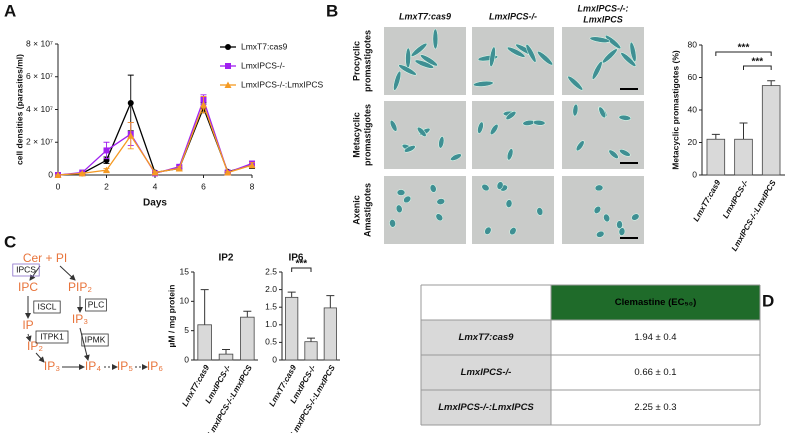  I want to click on pathway-node: IP₂, so click(35, 346).